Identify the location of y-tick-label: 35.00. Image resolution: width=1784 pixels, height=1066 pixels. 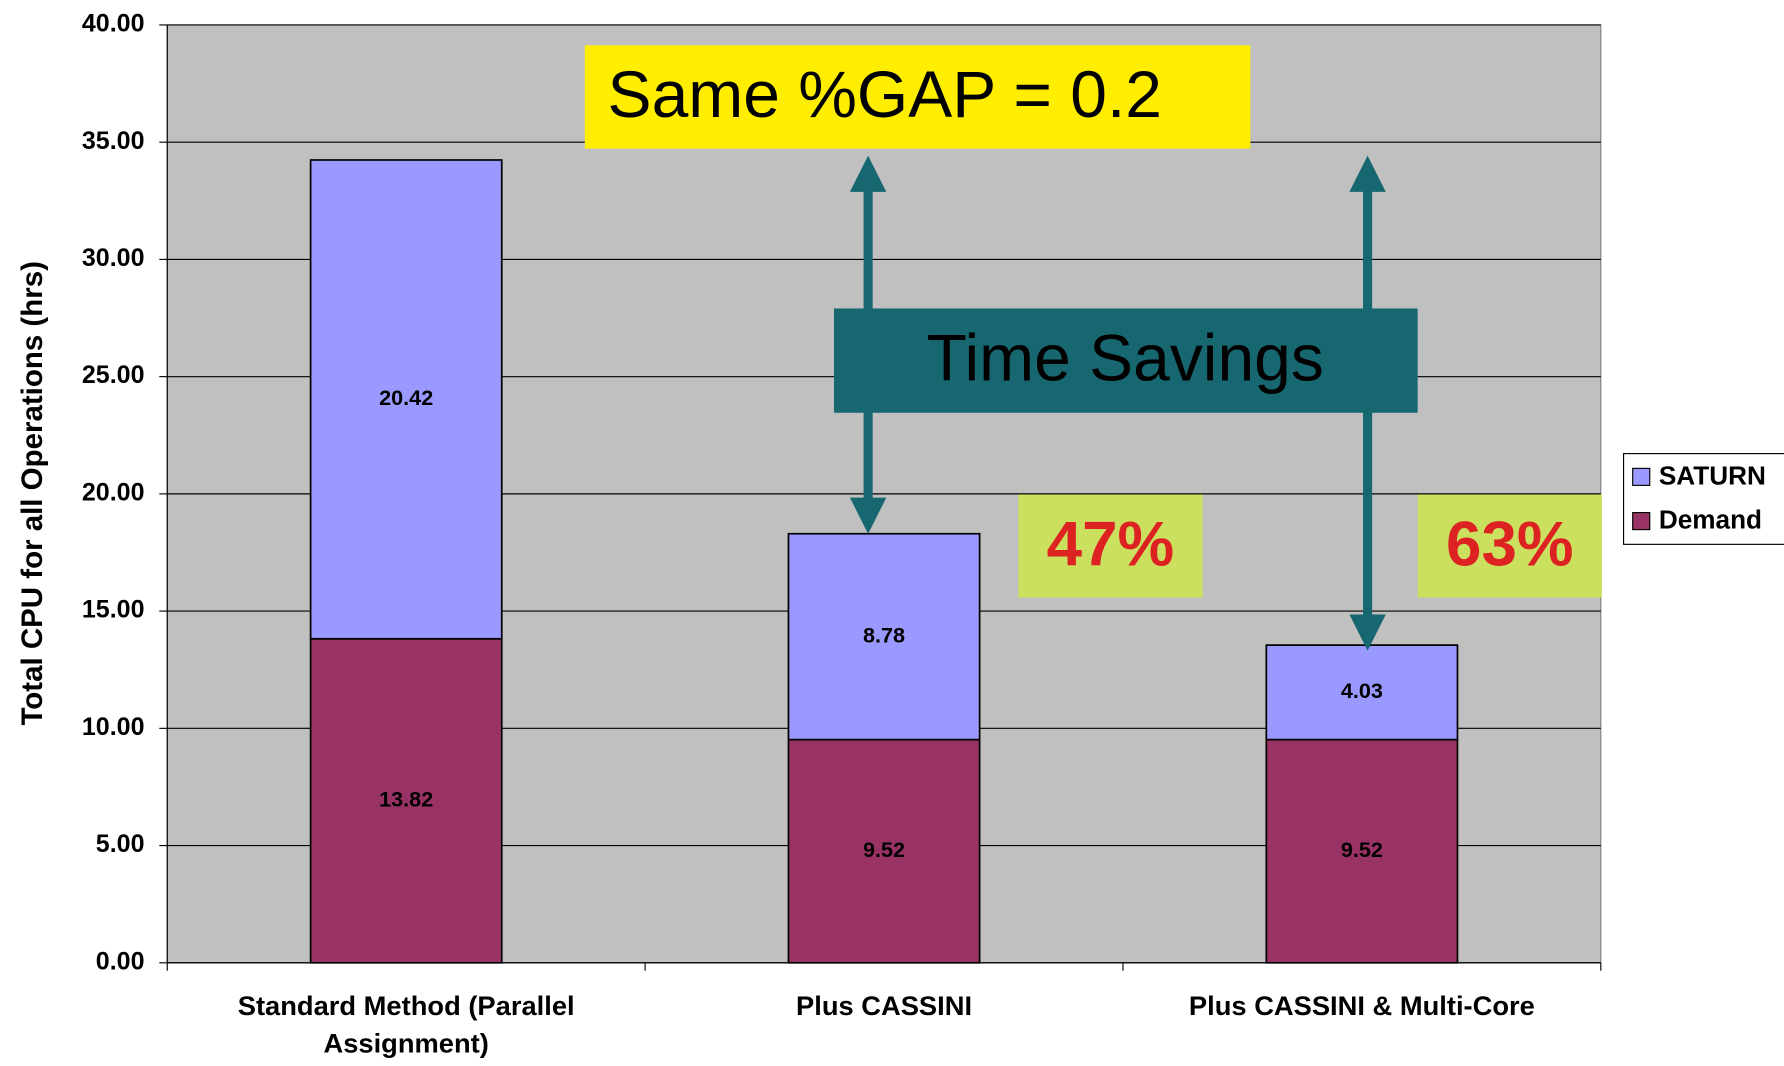
(113, 141).